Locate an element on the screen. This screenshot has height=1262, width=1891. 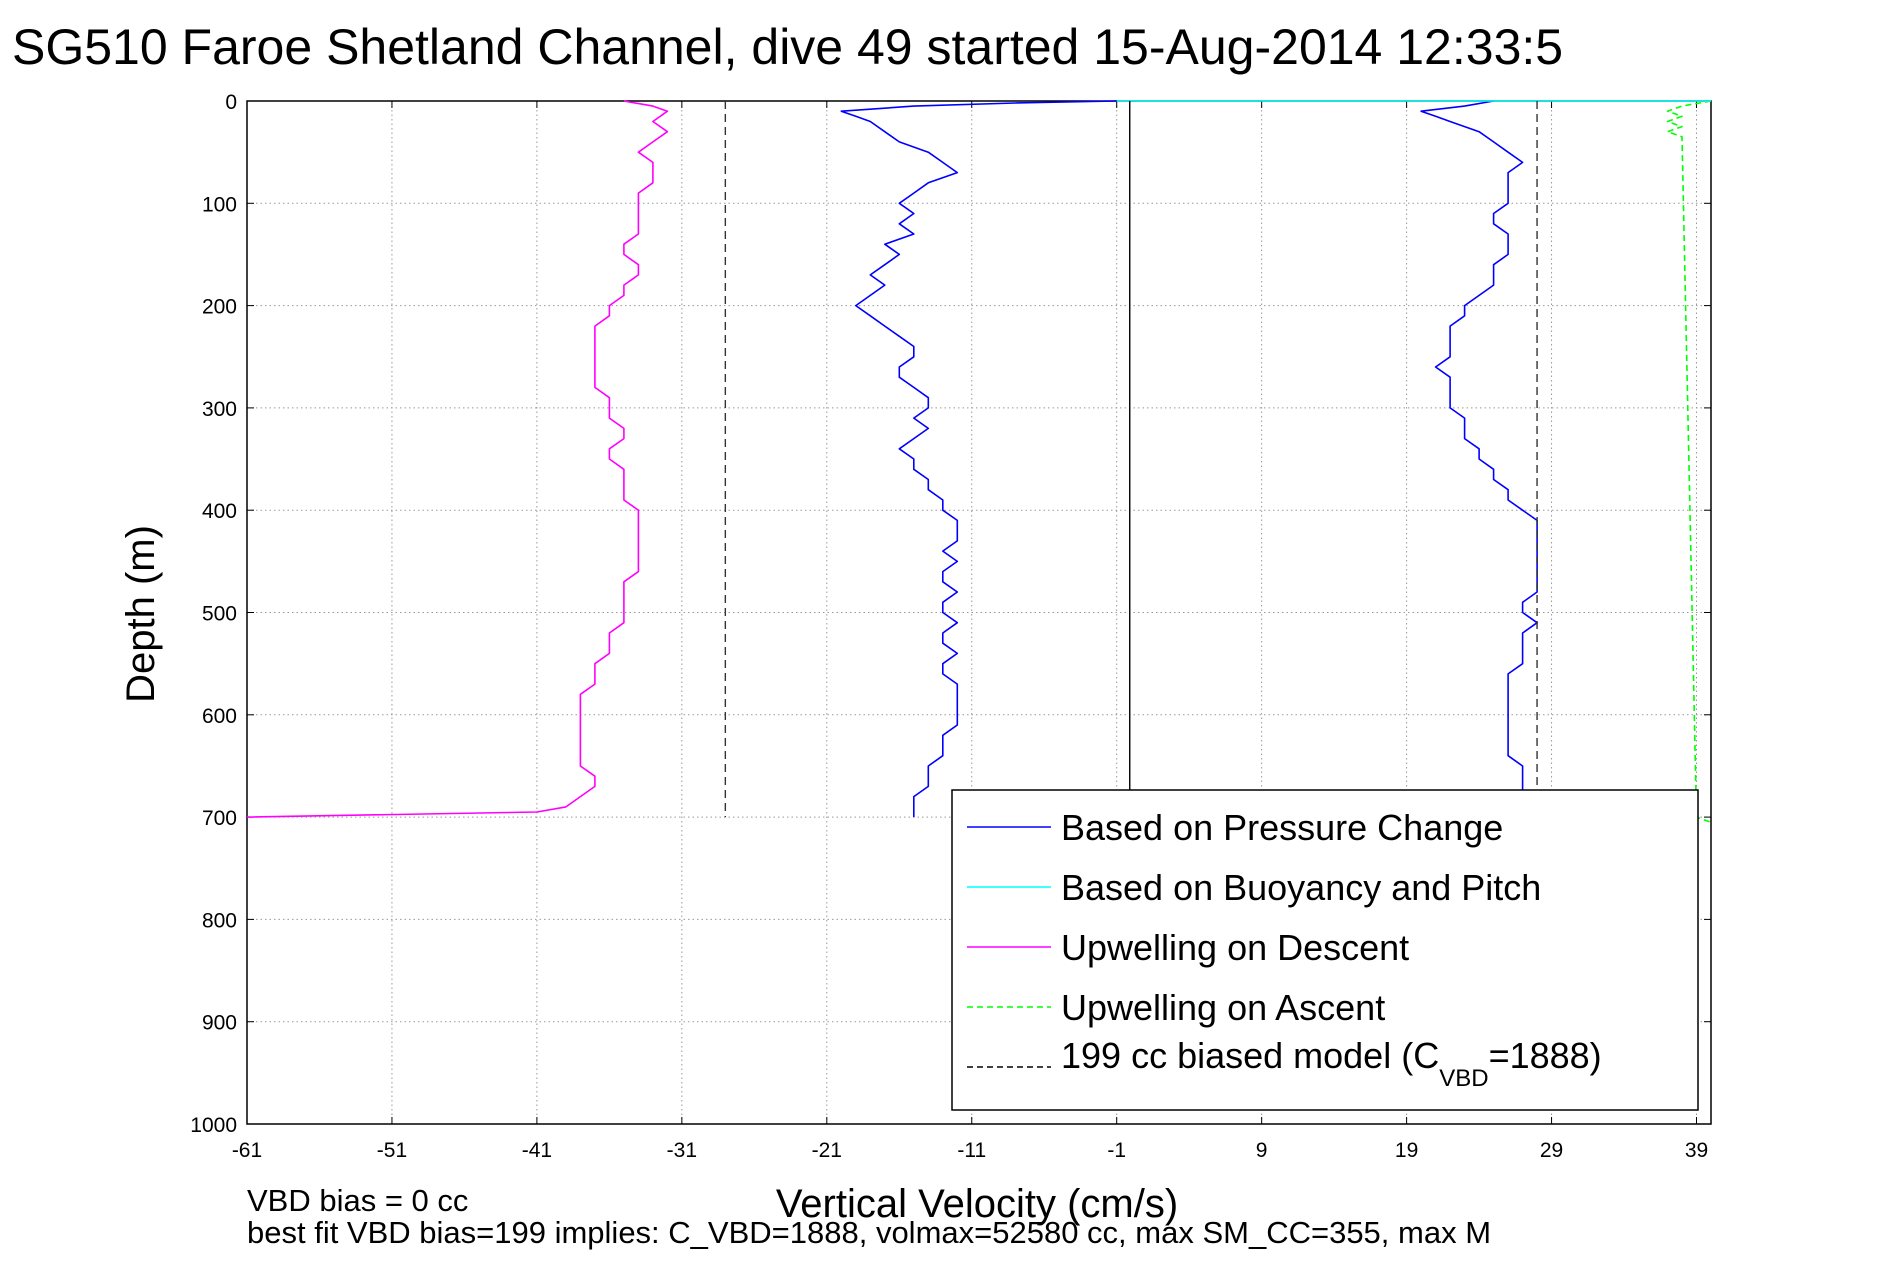
x-tick-label: 9 is located at coordinates (1262, 1150).